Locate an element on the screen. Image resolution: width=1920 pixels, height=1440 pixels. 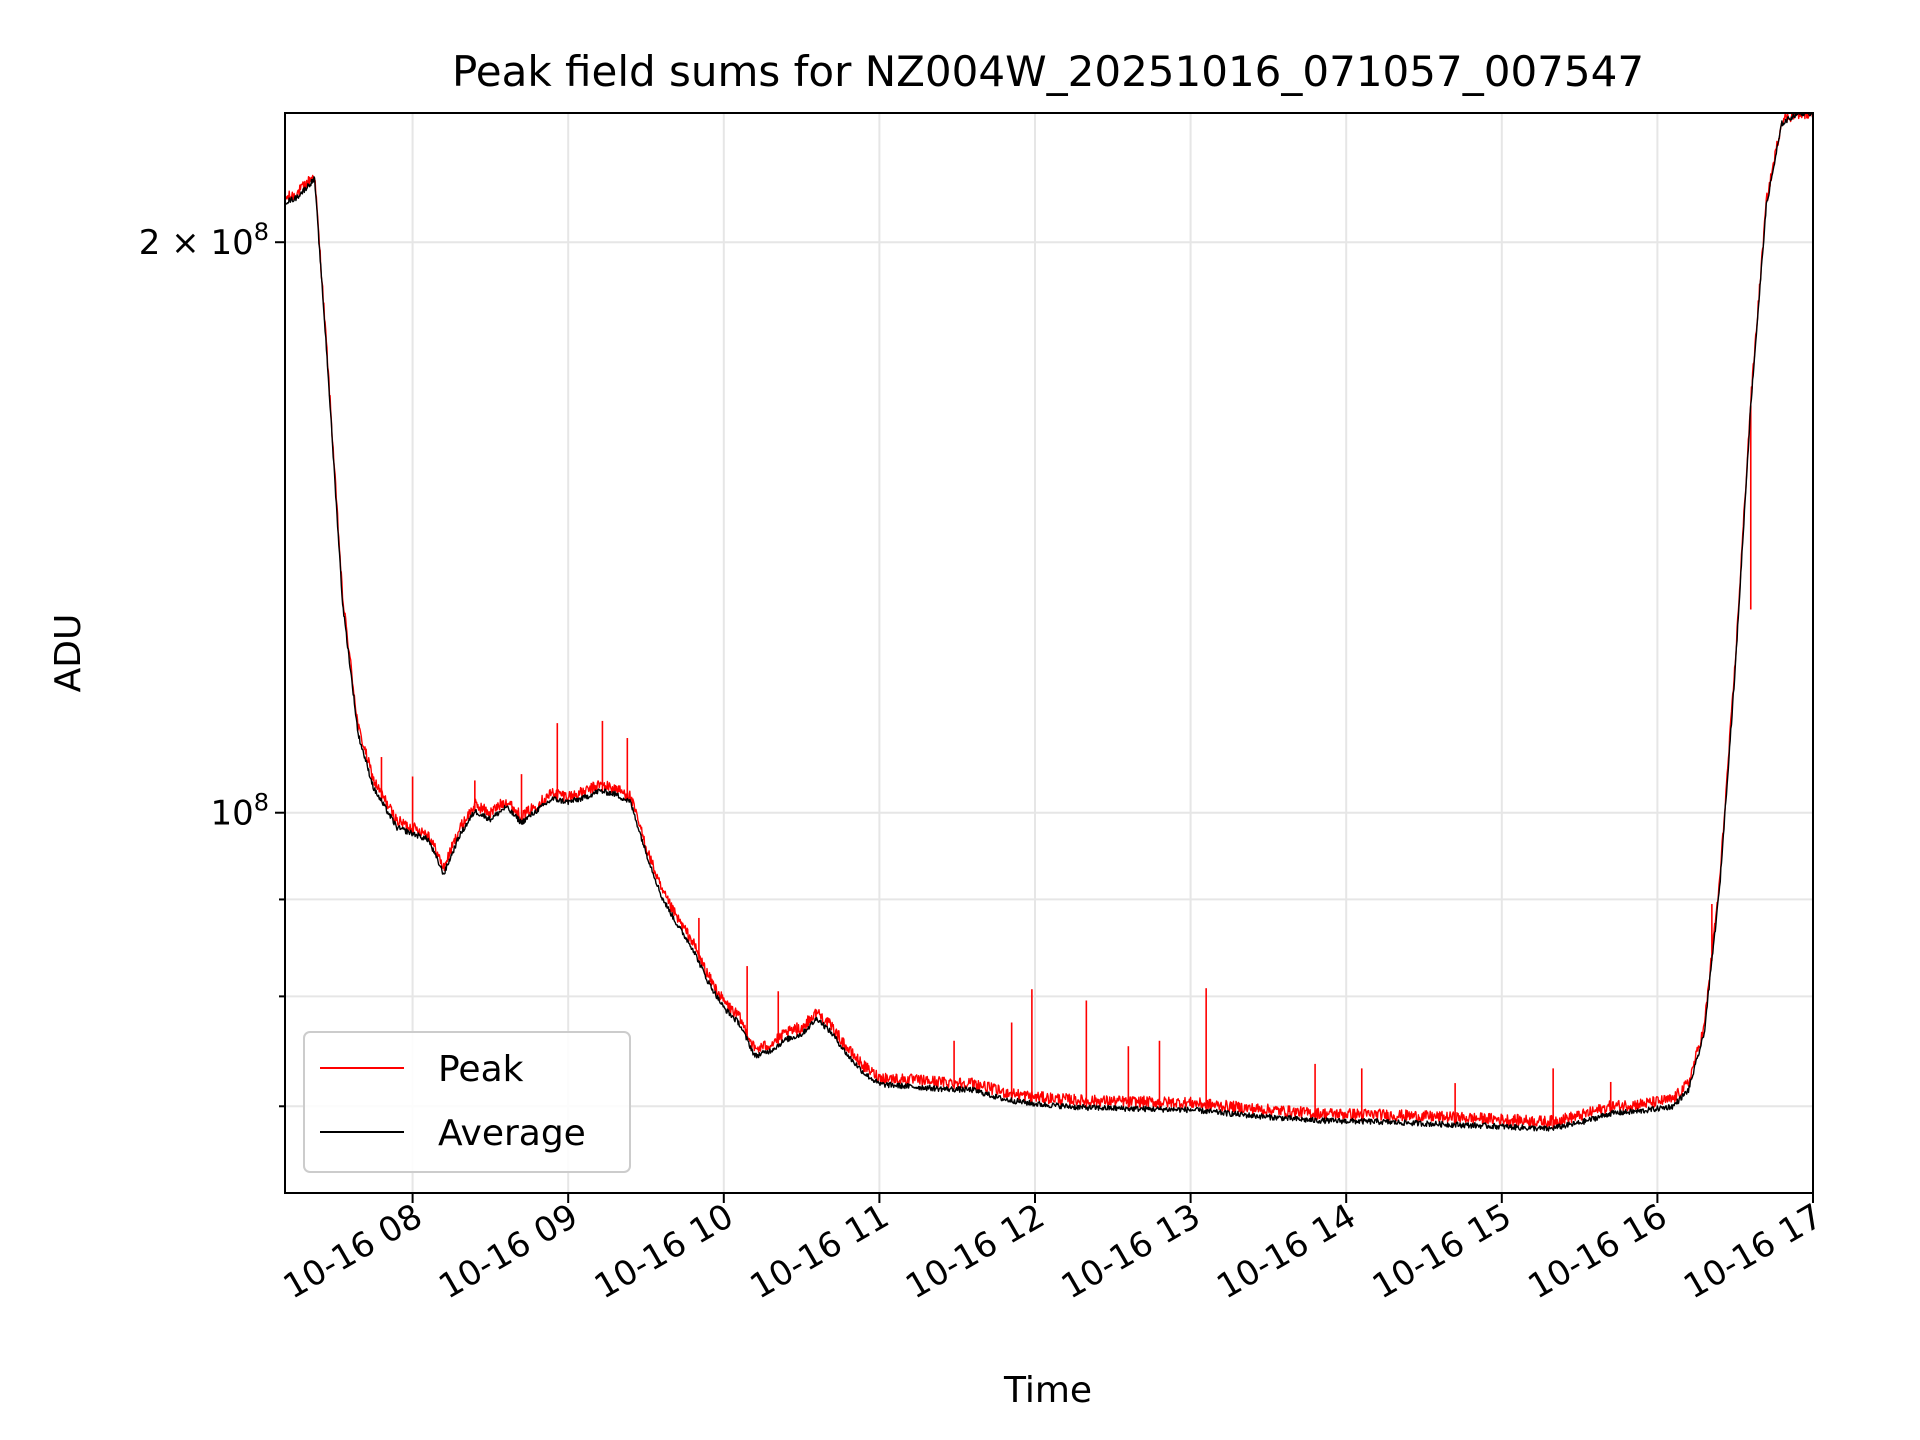
y-axis-label: ADU is located at coordinates (68, 653).